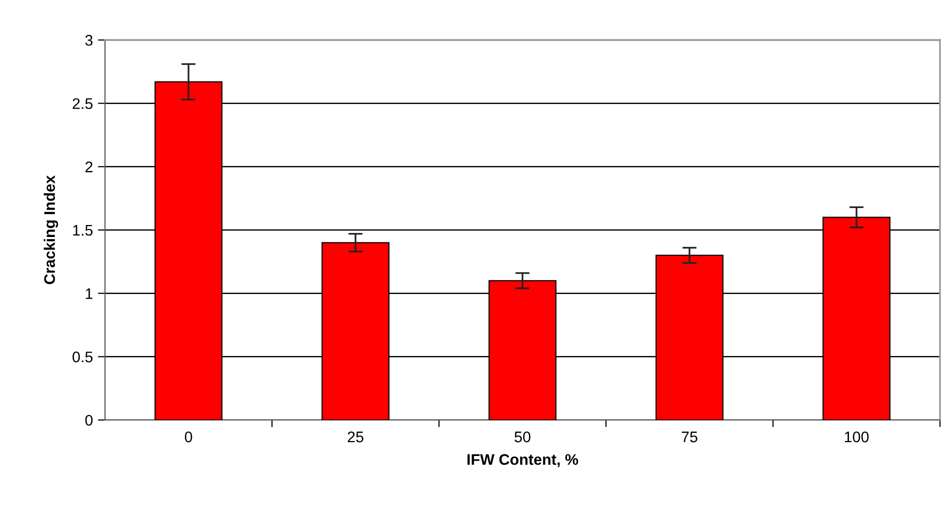  I want to click on y-axis-title: Cracking Index, so click(51, 229).